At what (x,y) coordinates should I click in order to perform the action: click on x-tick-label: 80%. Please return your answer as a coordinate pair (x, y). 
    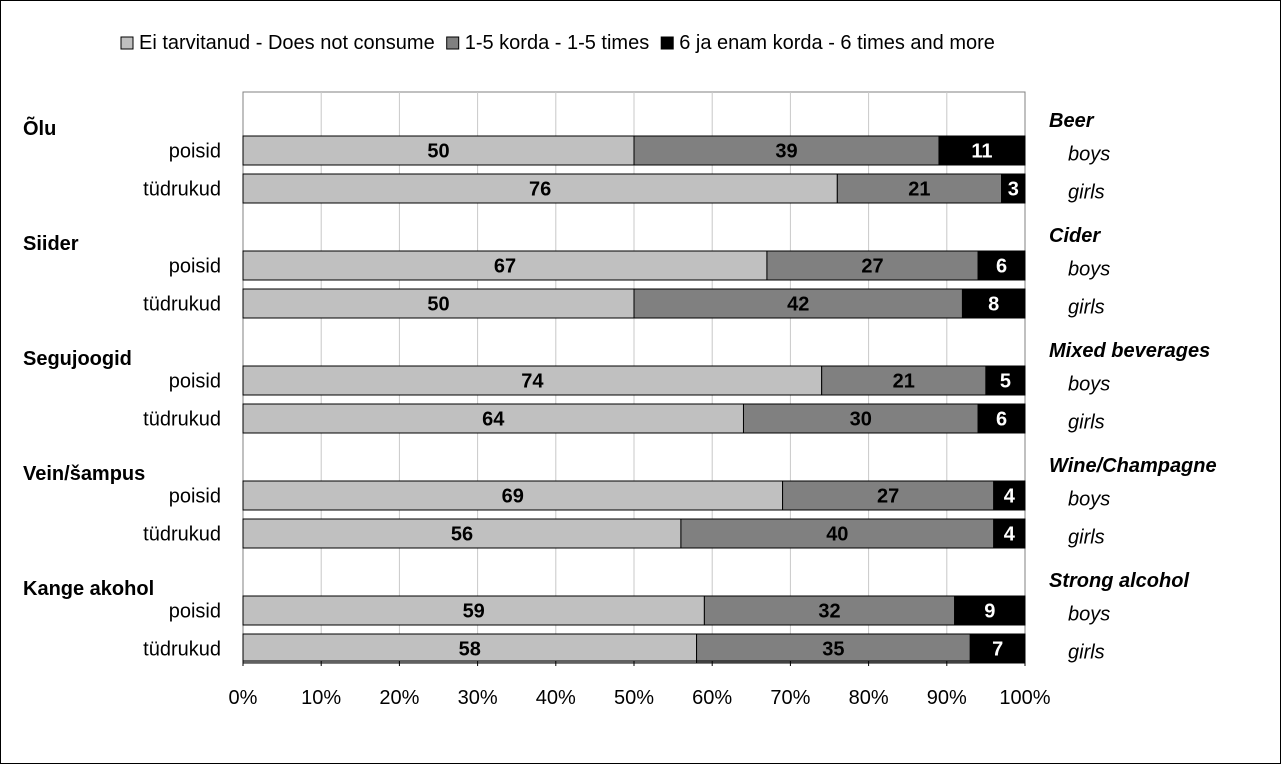
    Looking at the image, I should click on (869, 698).